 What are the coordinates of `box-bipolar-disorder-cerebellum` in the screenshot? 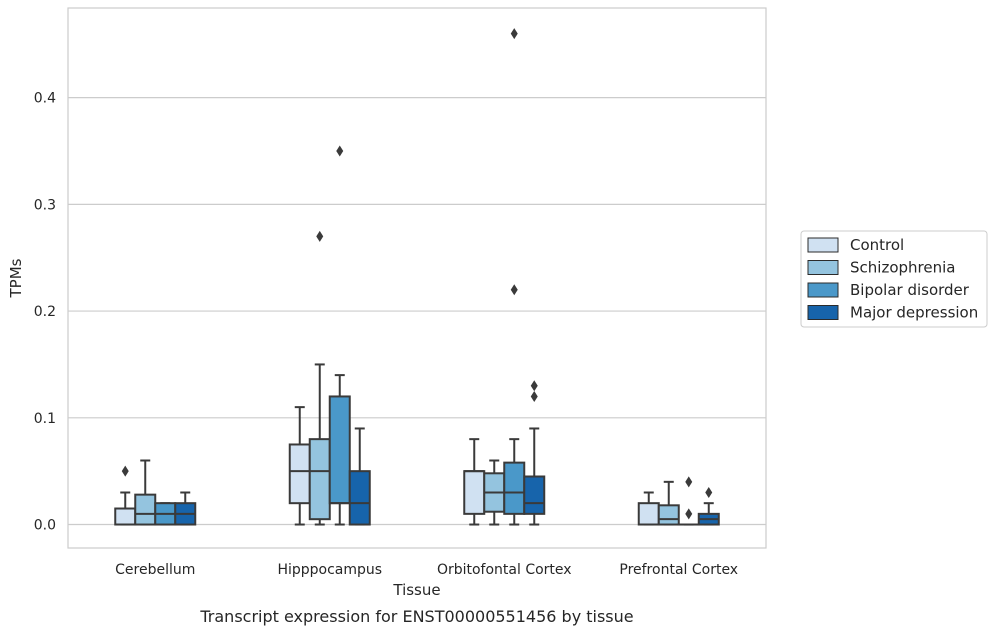 It's located at (165, 514).